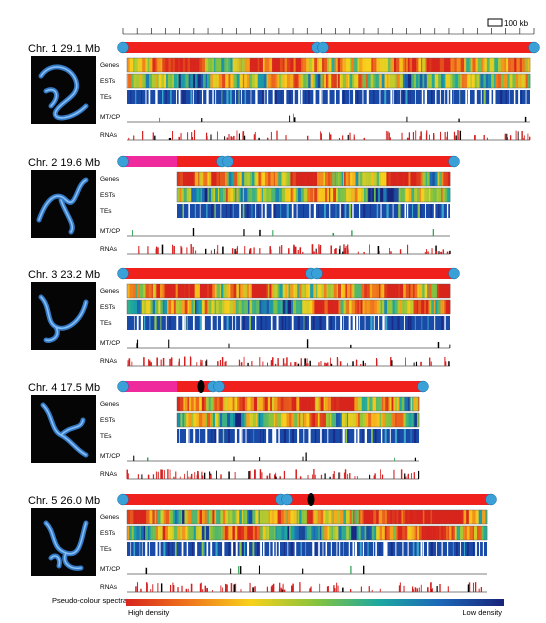  What do you see at coordinates (321, 386) in the screenshot?
I see `chromosome-arm-right` at bounding box center [321, 386].